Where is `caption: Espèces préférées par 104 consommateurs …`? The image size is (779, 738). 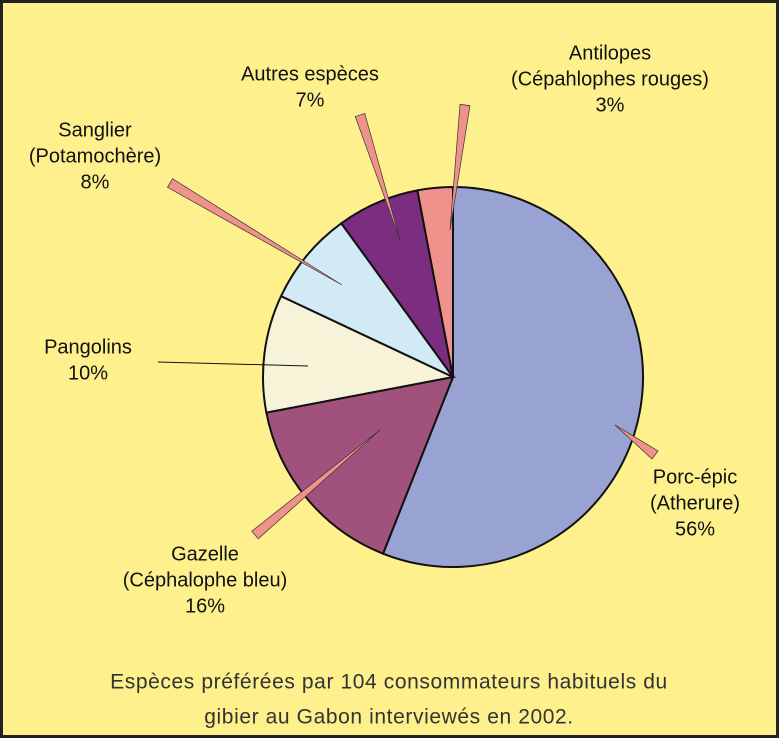
caption: Espèces préférées par 104 consommateurs … is located at coordinates (389, 682).